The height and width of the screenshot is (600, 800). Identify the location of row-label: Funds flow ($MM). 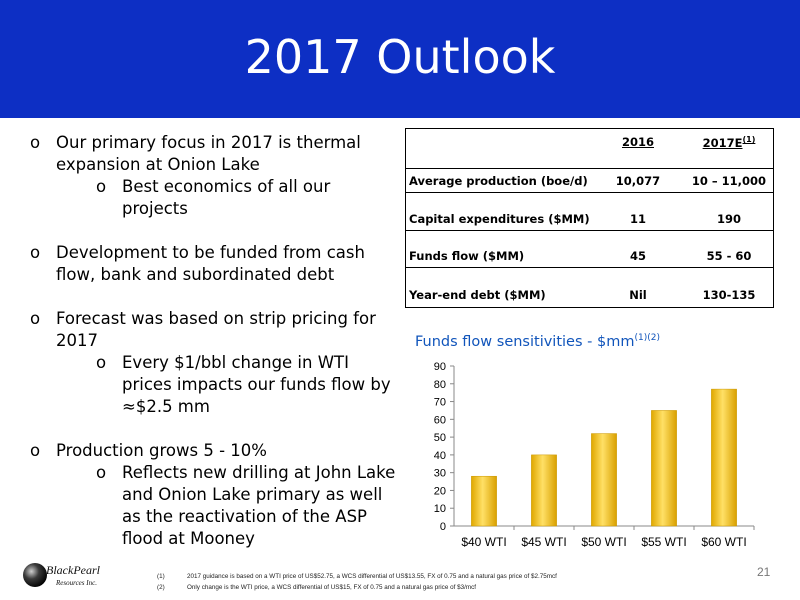
(467, 256).